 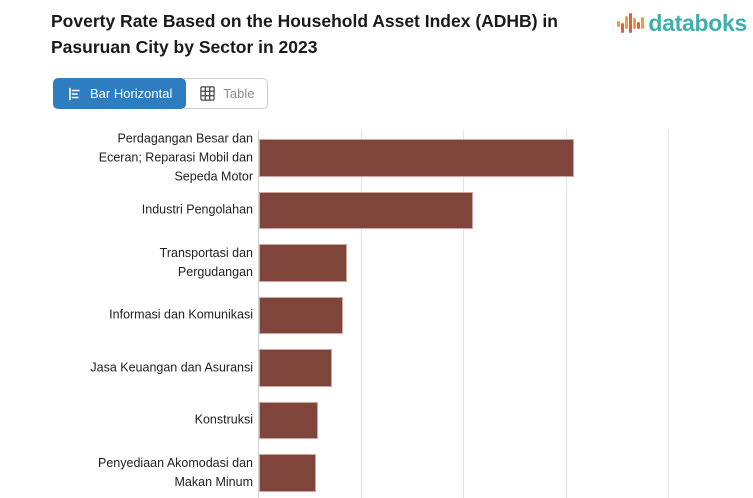 I want to click on view-toggle: Bar Horizontal Table, so click(x=161, y=93).